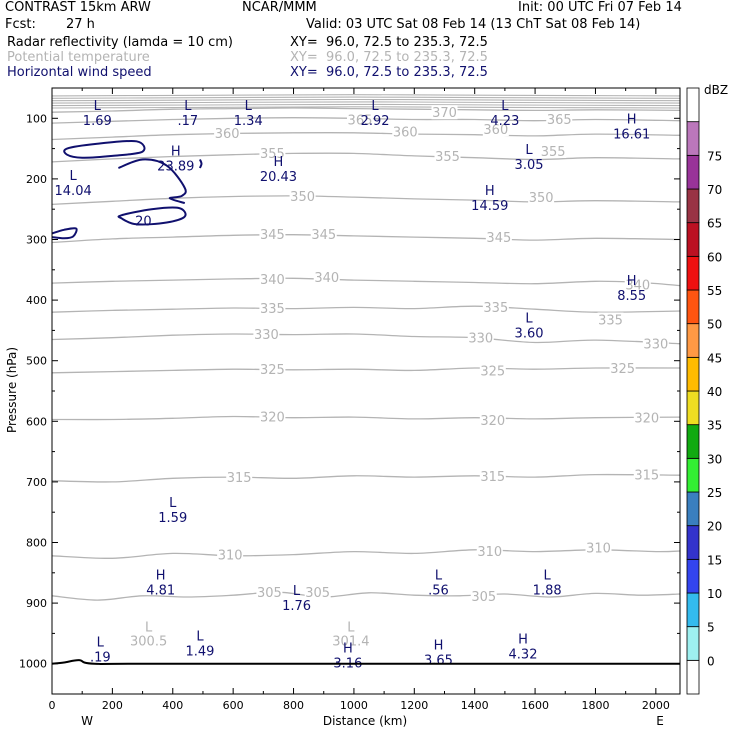 Image resolution: width=740 pixels, height=740 pixels. I want to click on theta-contour-label: 315, so click(646, 476).